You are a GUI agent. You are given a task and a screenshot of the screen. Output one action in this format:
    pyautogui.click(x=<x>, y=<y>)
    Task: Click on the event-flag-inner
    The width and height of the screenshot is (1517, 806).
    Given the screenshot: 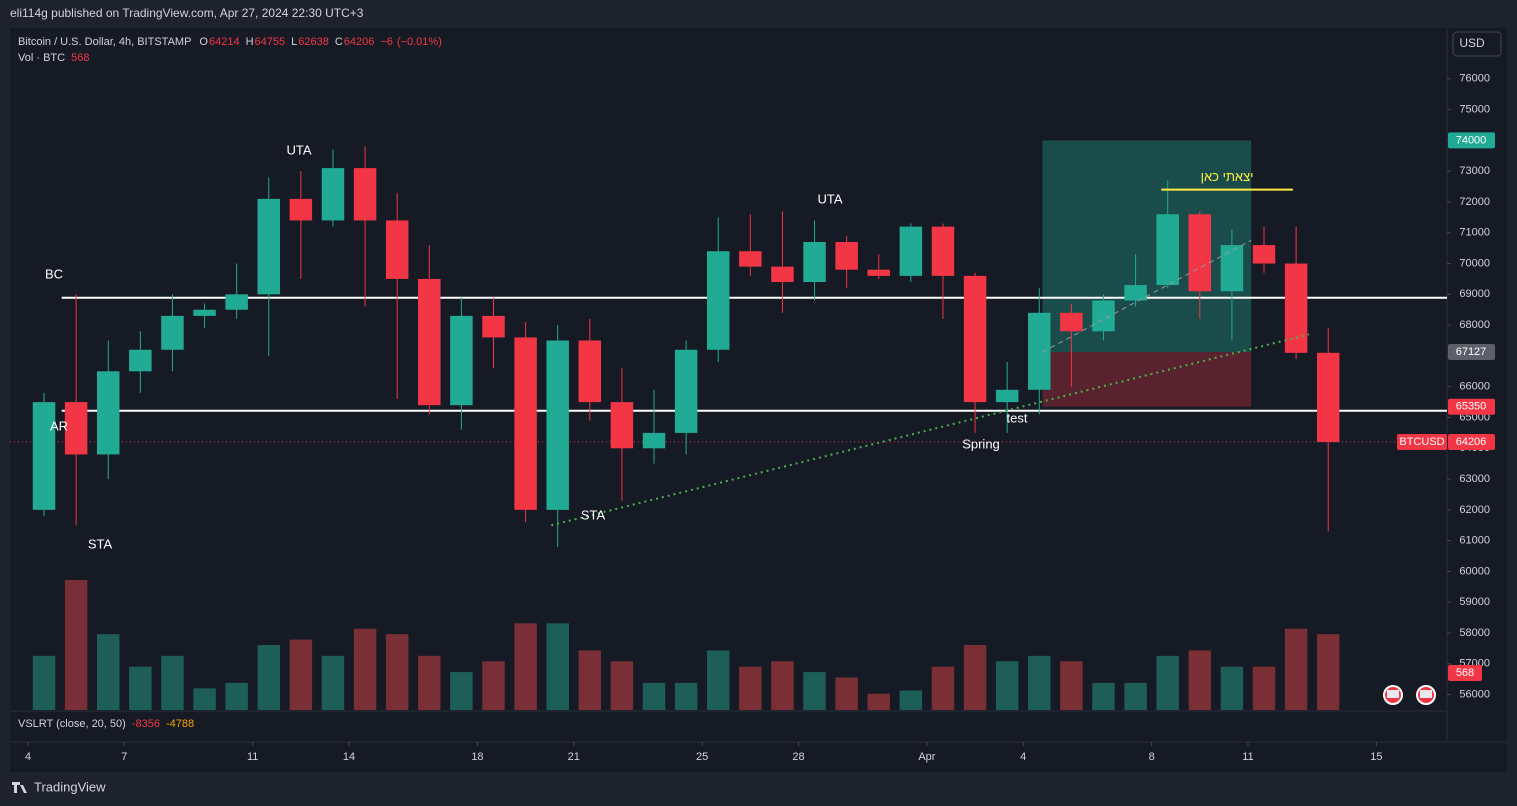 What is the action you would take?
    pyautogui.click(x=1426, y=694)
    